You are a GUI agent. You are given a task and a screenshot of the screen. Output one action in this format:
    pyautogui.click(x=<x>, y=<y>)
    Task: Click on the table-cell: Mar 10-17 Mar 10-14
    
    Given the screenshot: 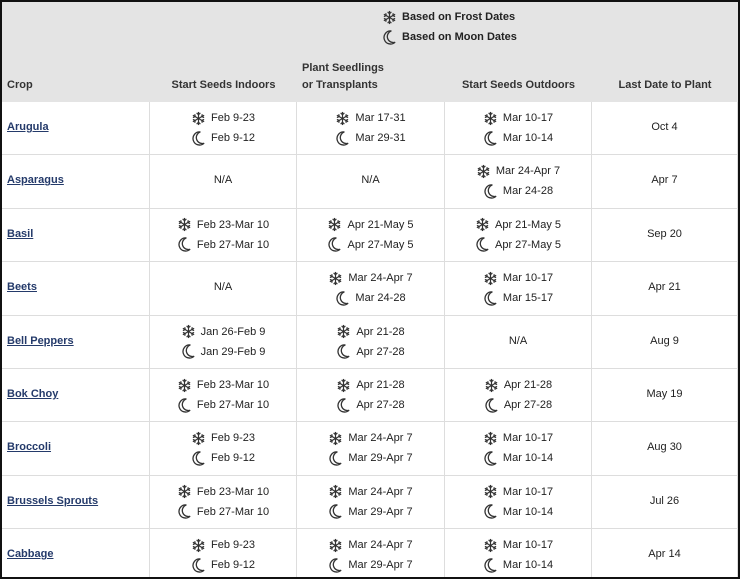 What is the action you would take?
    pyautogui.click(x=518, y=502)
    